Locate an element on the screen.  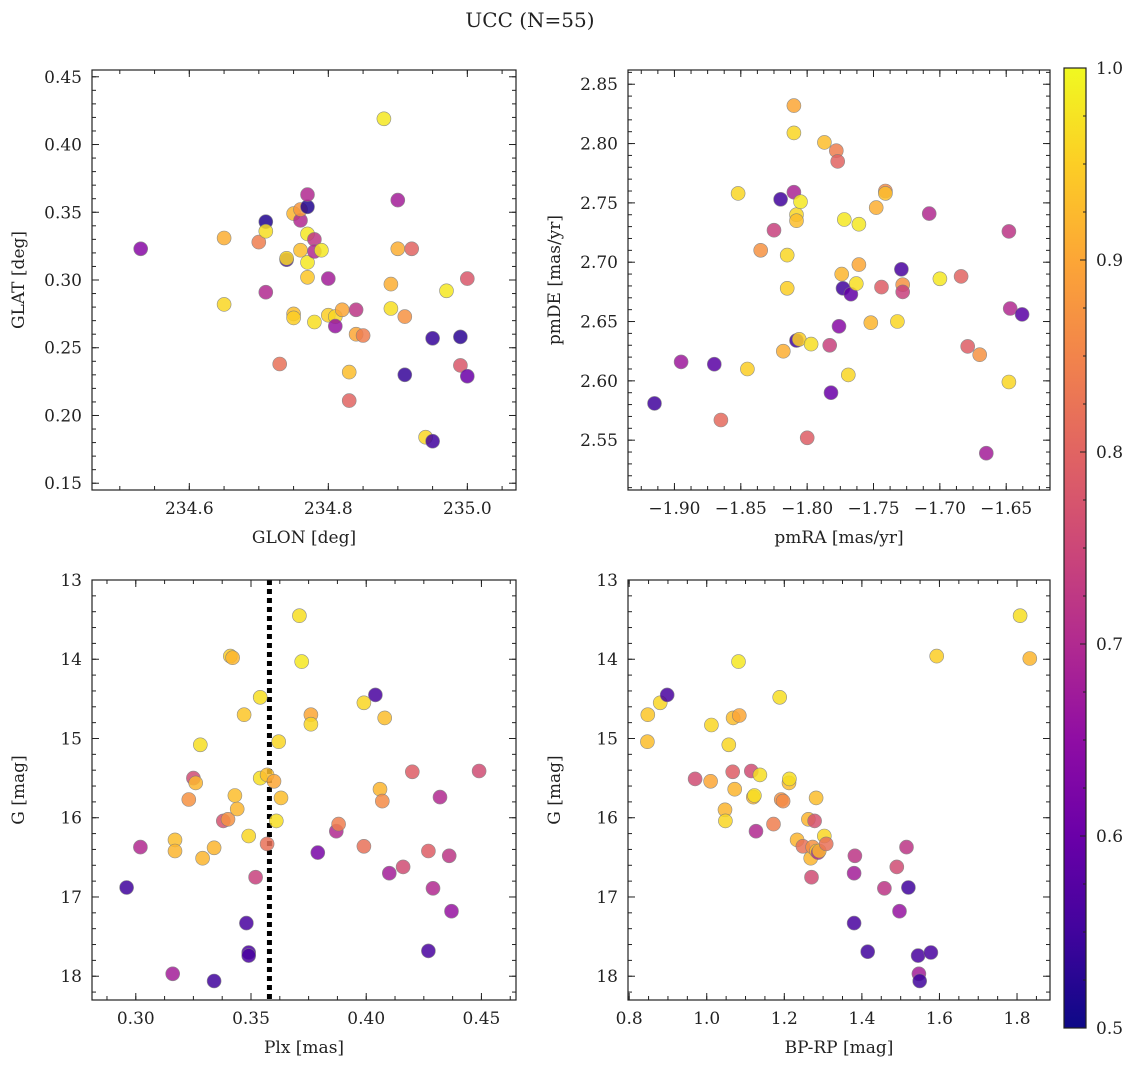
x-tick-label: −1.70 is located at coordinates (940, 509).